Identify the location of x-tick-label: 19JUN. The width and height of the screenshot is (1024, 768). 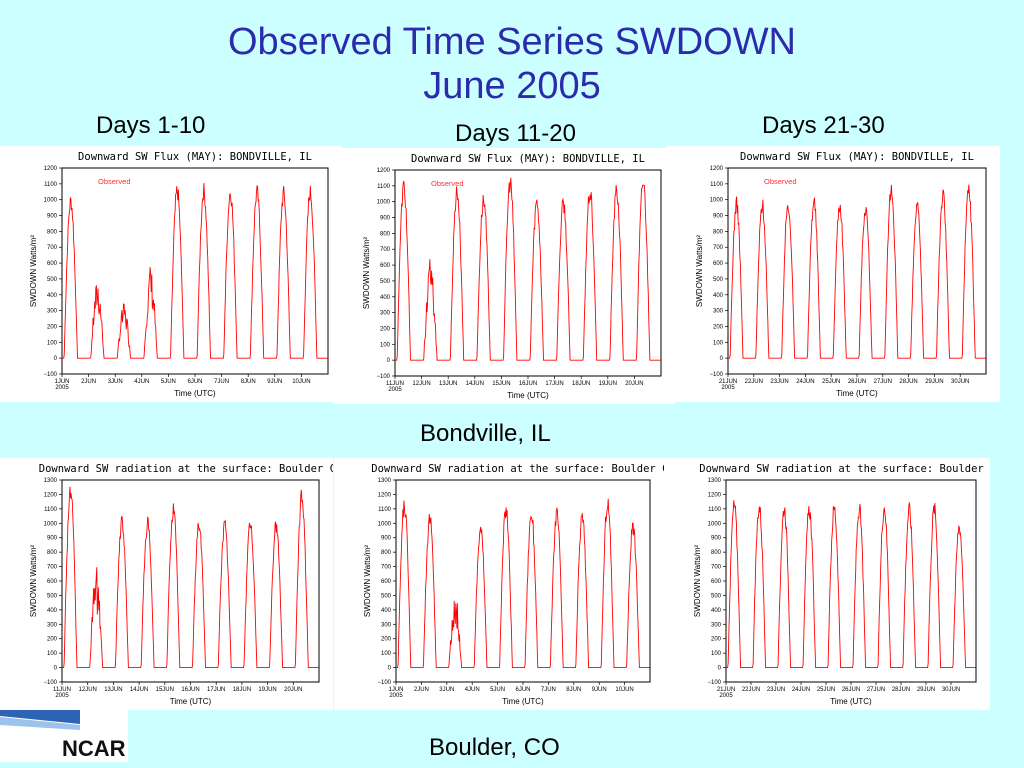
(267, 690).